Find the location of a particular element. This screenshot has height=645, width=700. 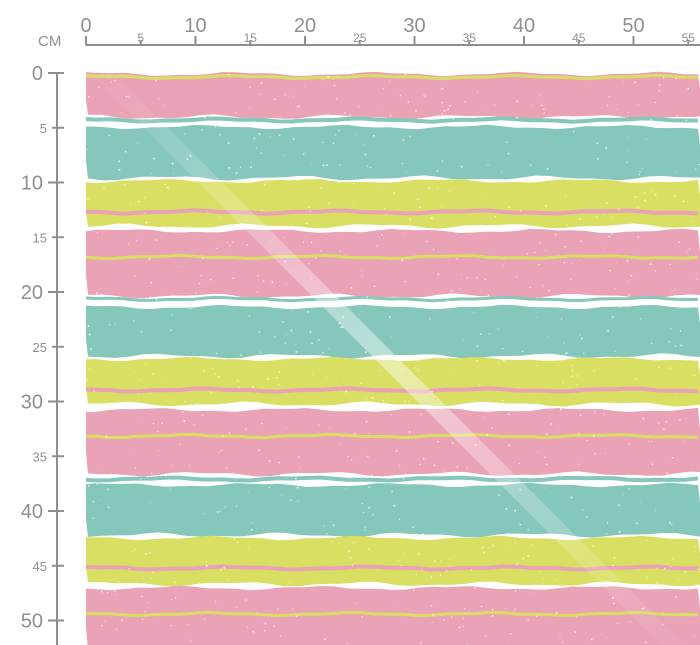

left-minor-label: 45 is located at coordinates (40, 566).